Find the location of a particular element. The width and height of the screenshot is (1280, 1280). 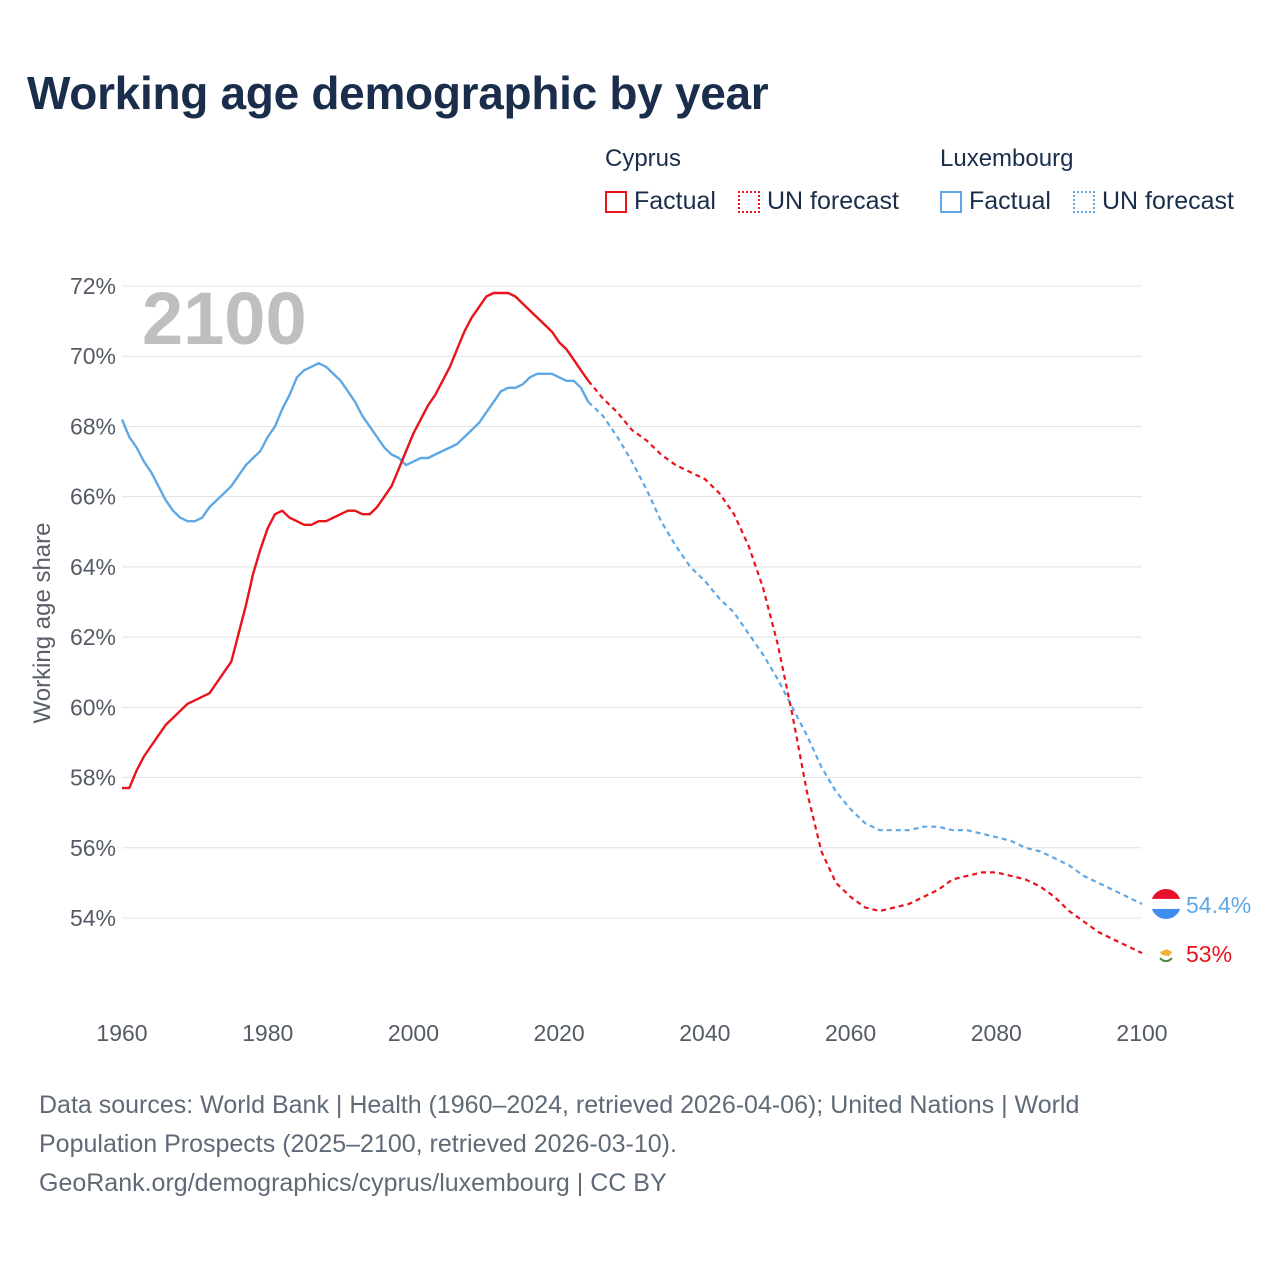

x-tick-label: 1980 is located at coordinates (267, 1033).